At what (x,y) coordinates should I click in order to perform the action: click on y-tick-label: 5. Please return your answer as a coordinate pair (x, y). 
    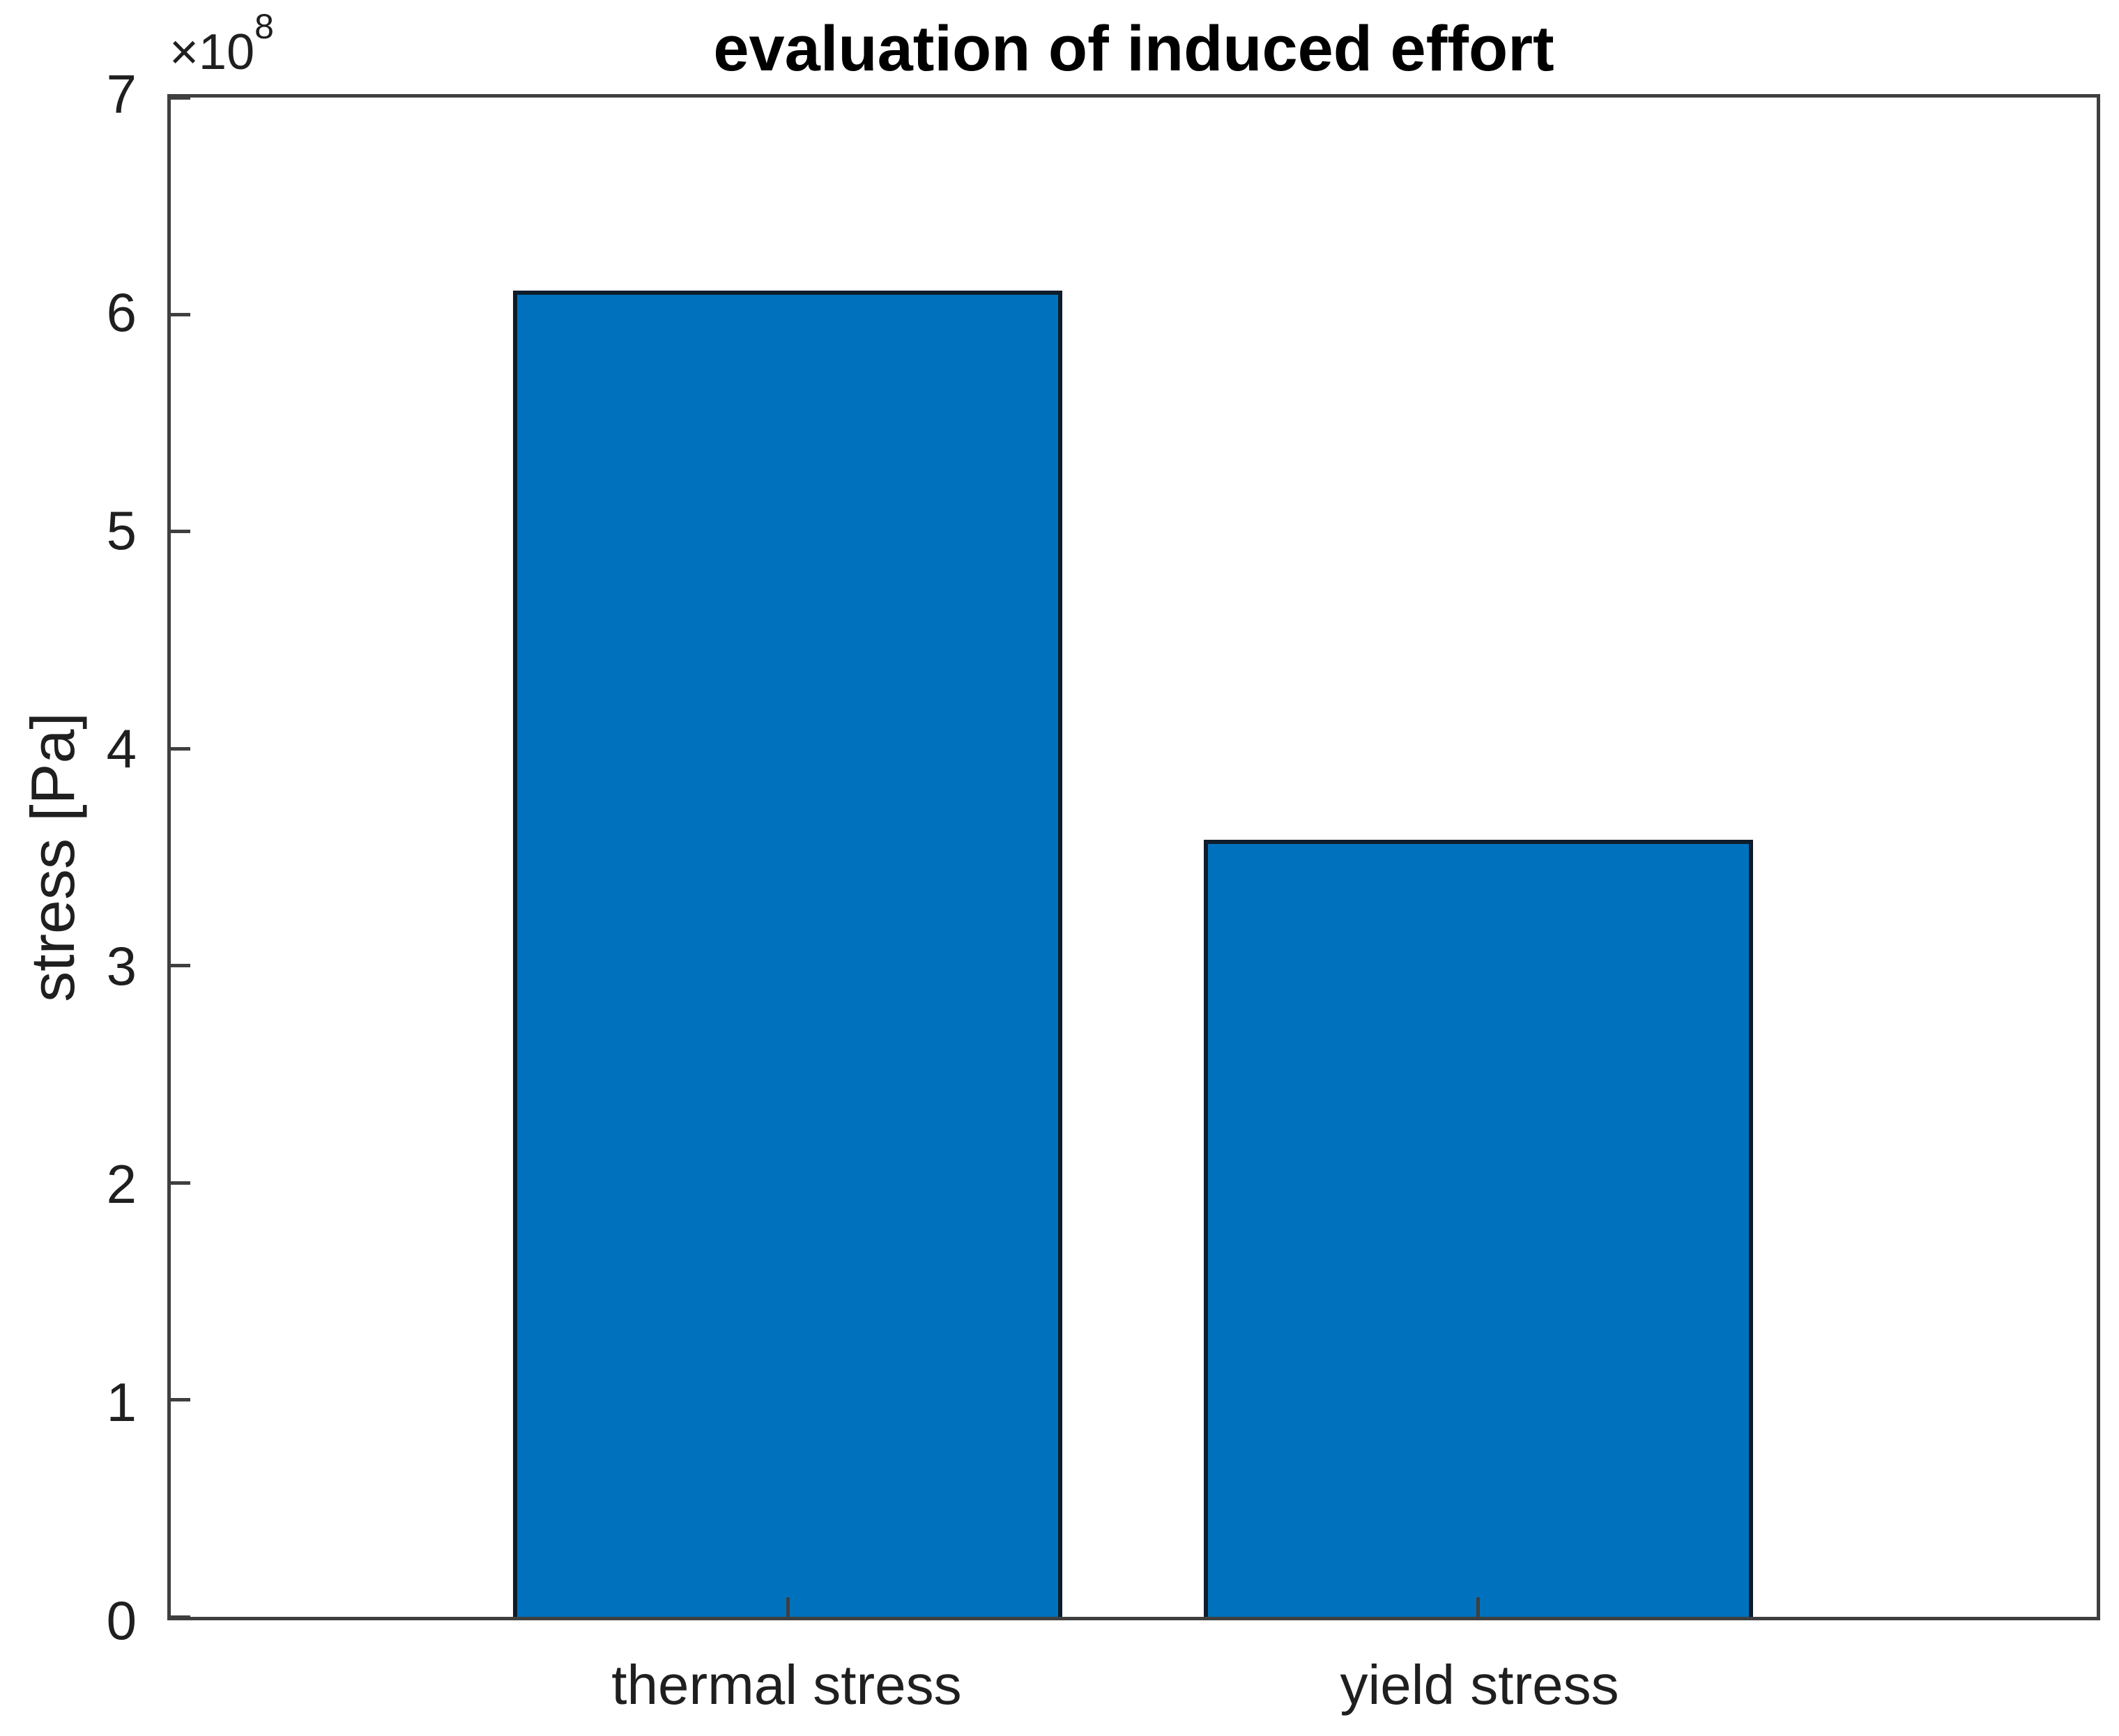
    Looking at the image, I should click on (121, 530).